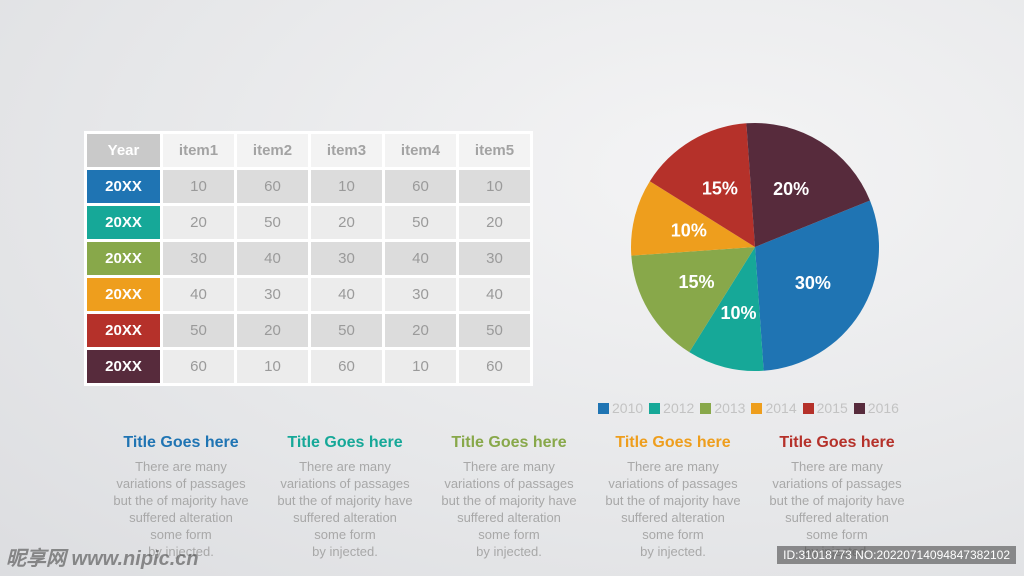 The height and width of the screenshot is (576, 1024). I want to click on legend-label: 2012, so click(679, 408).